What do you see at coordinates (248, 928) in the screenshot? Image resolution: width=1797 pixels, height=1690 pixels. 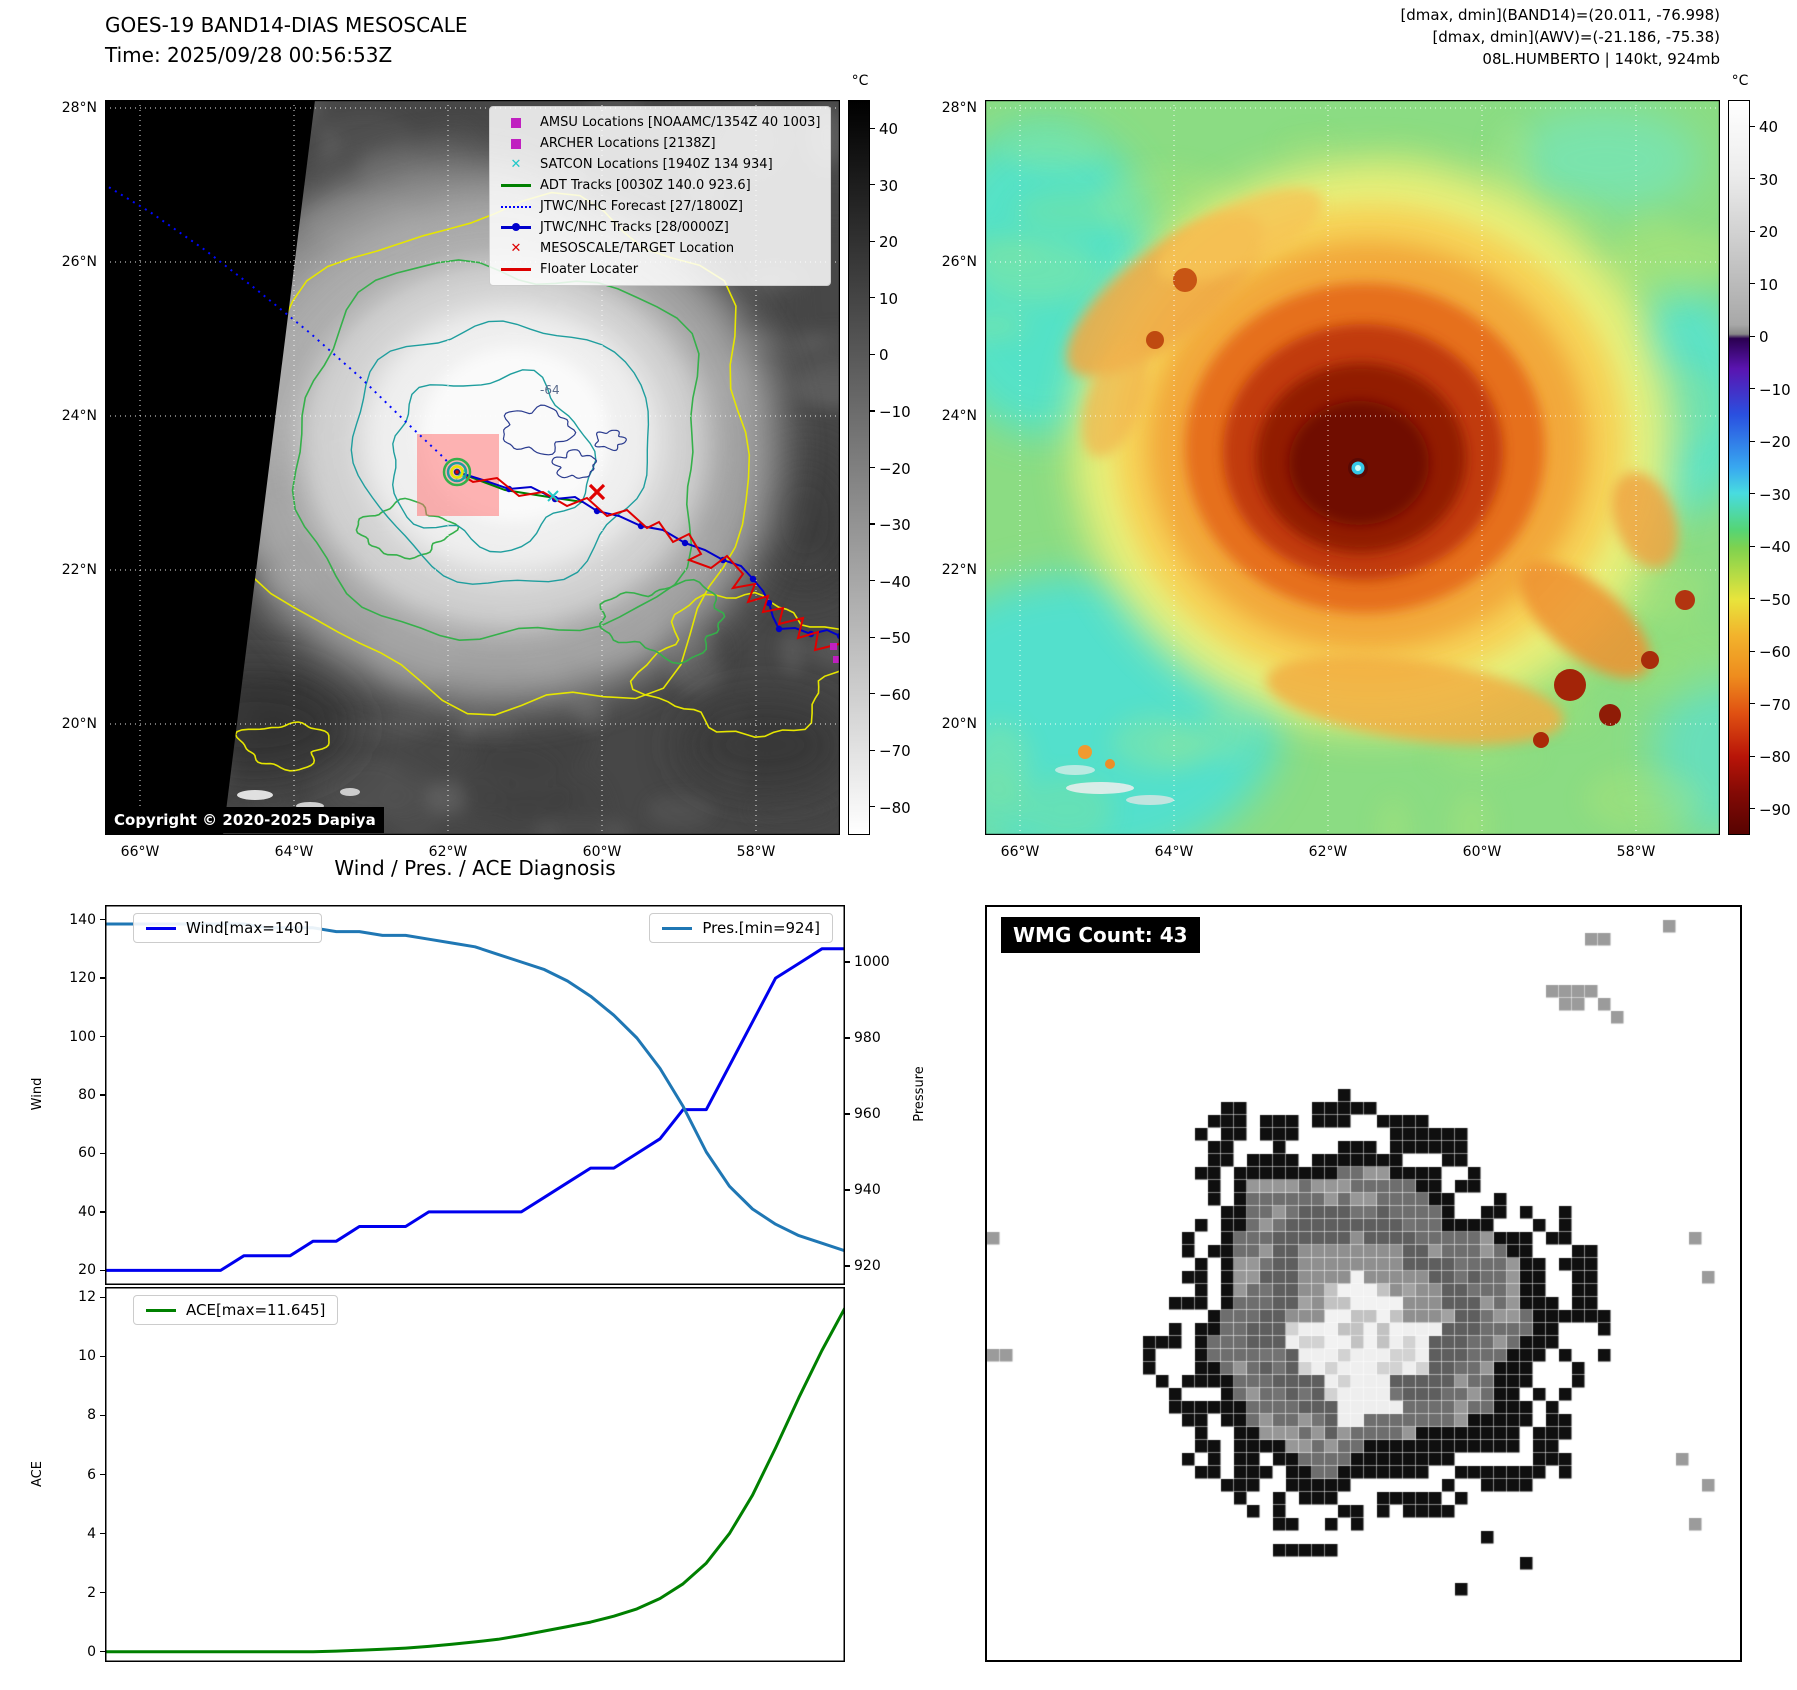 I see `legend-label: Wind[max=140]` at bounding box center [248, 928].